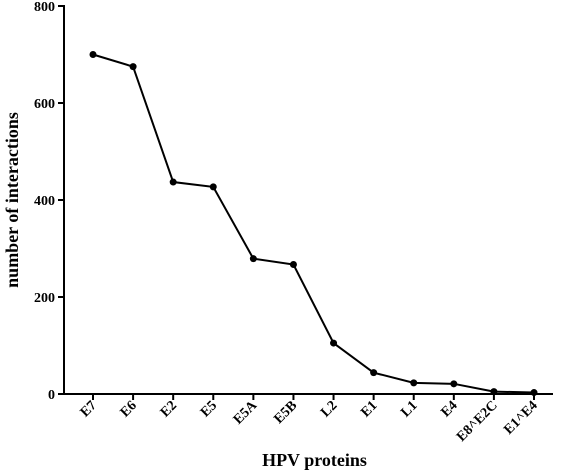 Image resolution: width=565 pixels, height=470 pixels. What do you see at coordinates (44, 104) in the screenshot?
I see `y-tick-label: 600` at bounding box center [44, 104].